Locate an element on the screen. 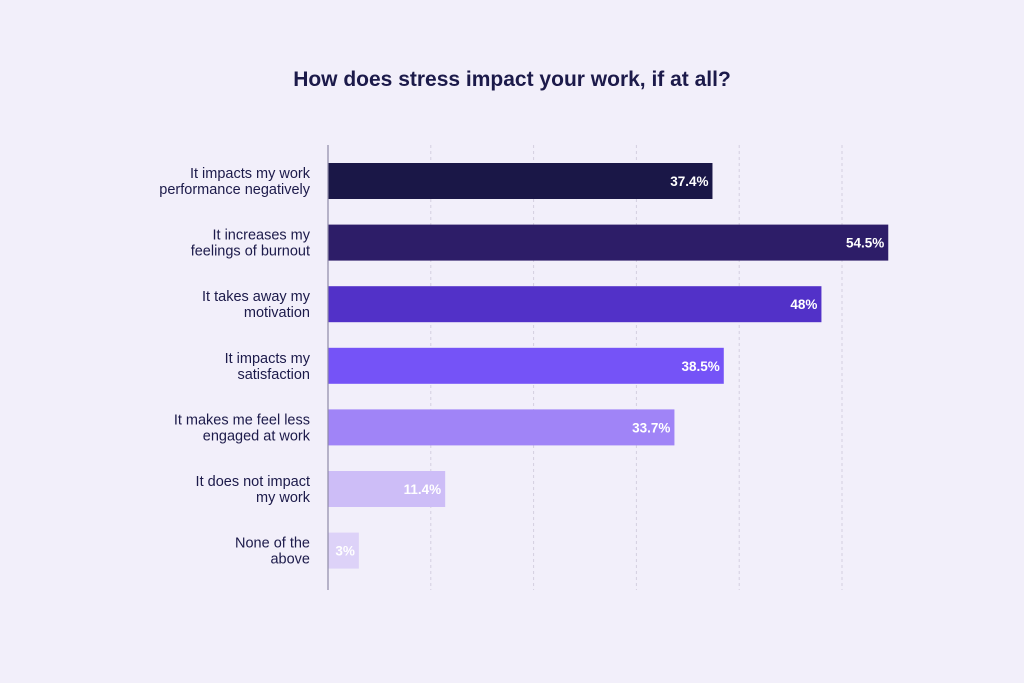 This screenshot has width=1024, height=683. category-label: my work is located at coordinates (283, 498).